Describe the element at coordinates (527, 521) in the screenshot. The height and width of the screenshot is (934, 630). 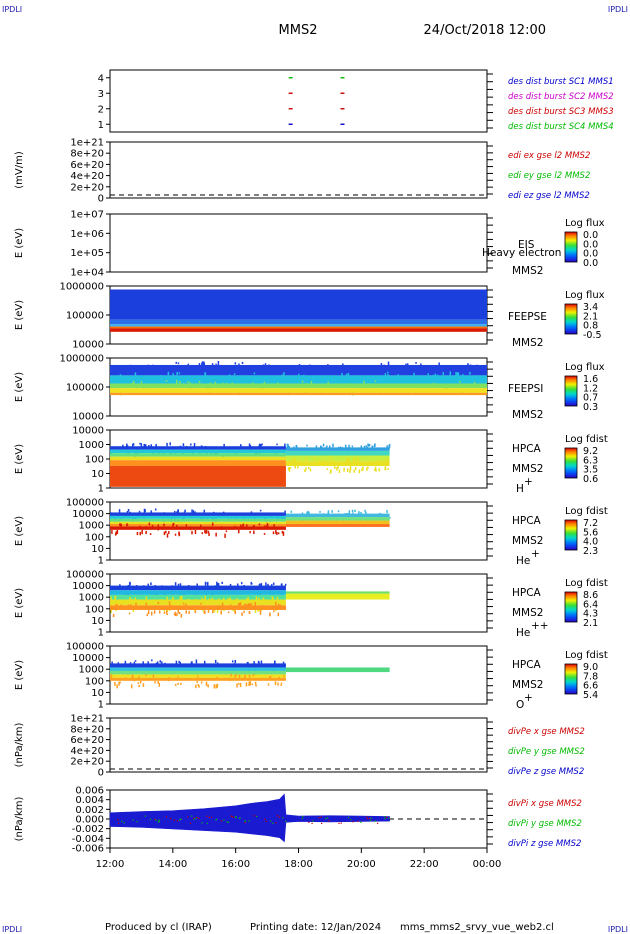
I see `instrument-name: HPCA` at that location.